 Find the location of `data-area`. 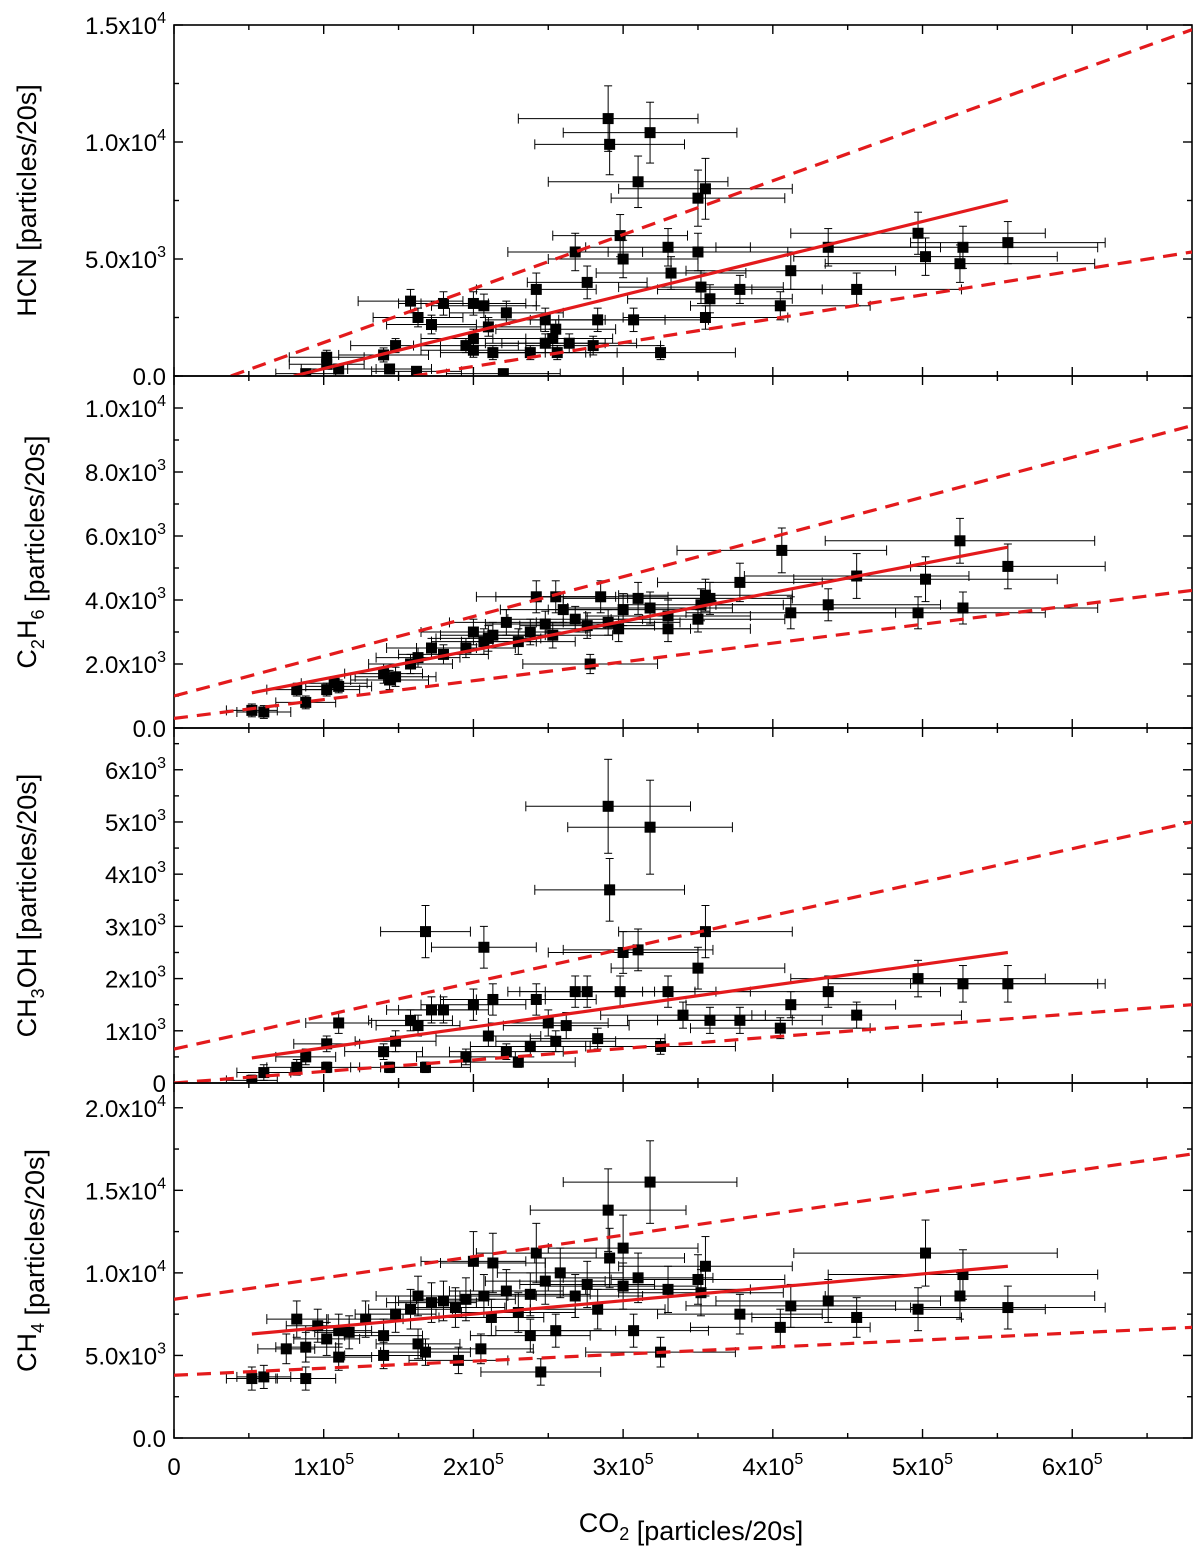

data-area is located at coordinates (683, 1265).